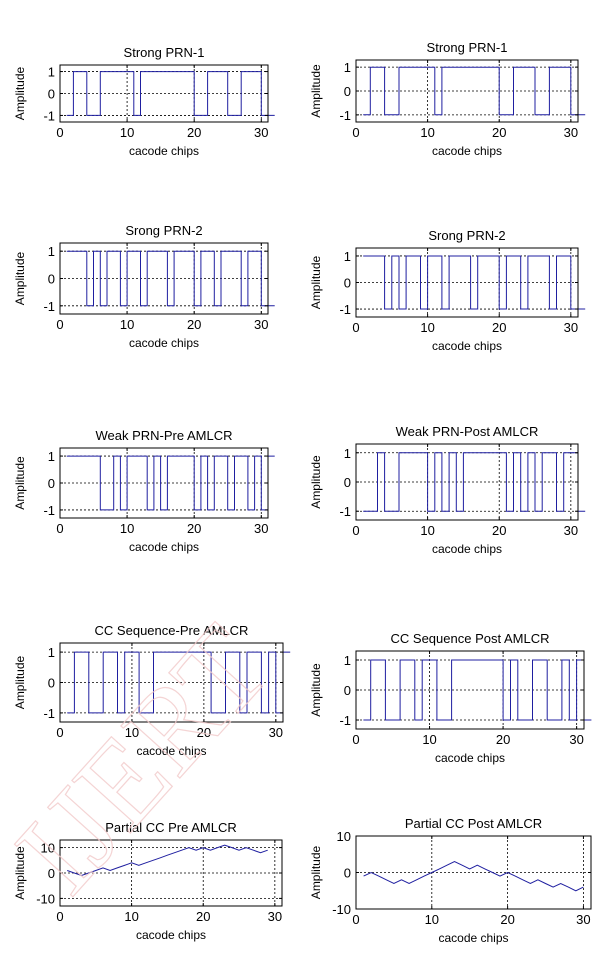 The height and width of the screenshot is (969, 595). Describe the element at coordinates (467, 431) in the screenshot. I see `chart-title: Weak PRN-Post AMLCR` at that location.